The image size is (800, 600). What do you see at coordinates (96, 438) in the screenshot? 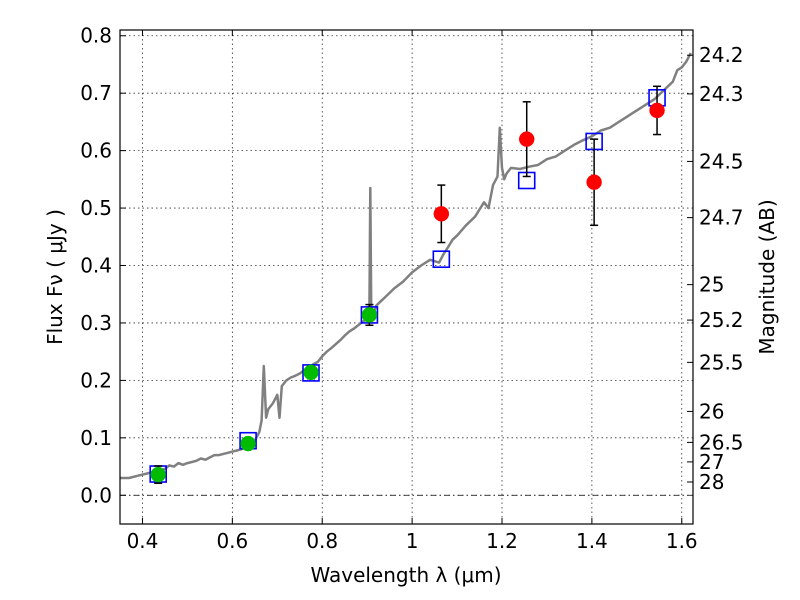
I see `y-tick-label: 0.1` at bounding box center [96, 438].